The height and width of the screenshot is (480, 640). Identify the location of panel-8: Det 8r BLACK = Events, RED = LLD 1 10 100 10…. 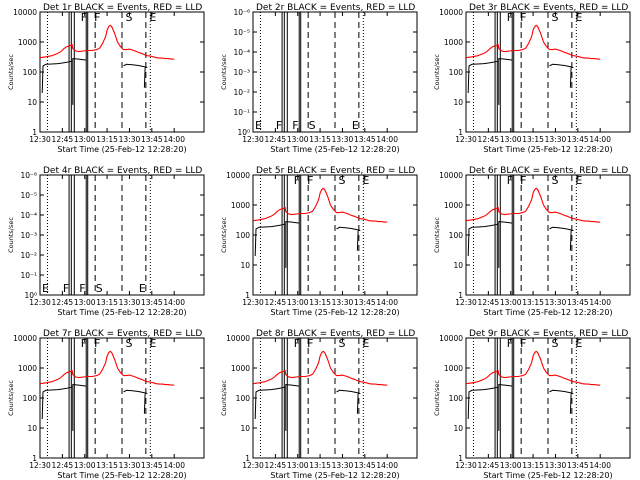
(319, 404).